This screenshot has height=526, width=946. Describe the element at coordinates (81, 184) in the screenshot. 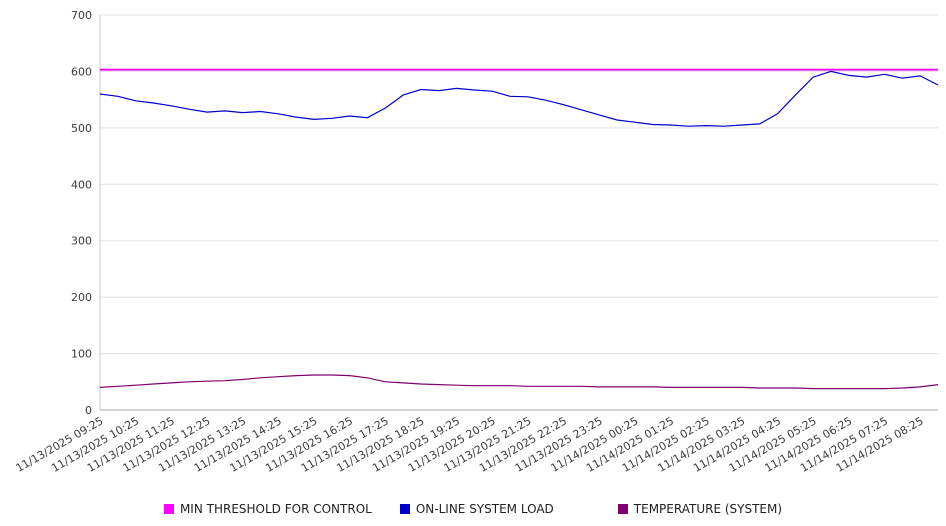

I see `y-tick-label: 400` at that location.